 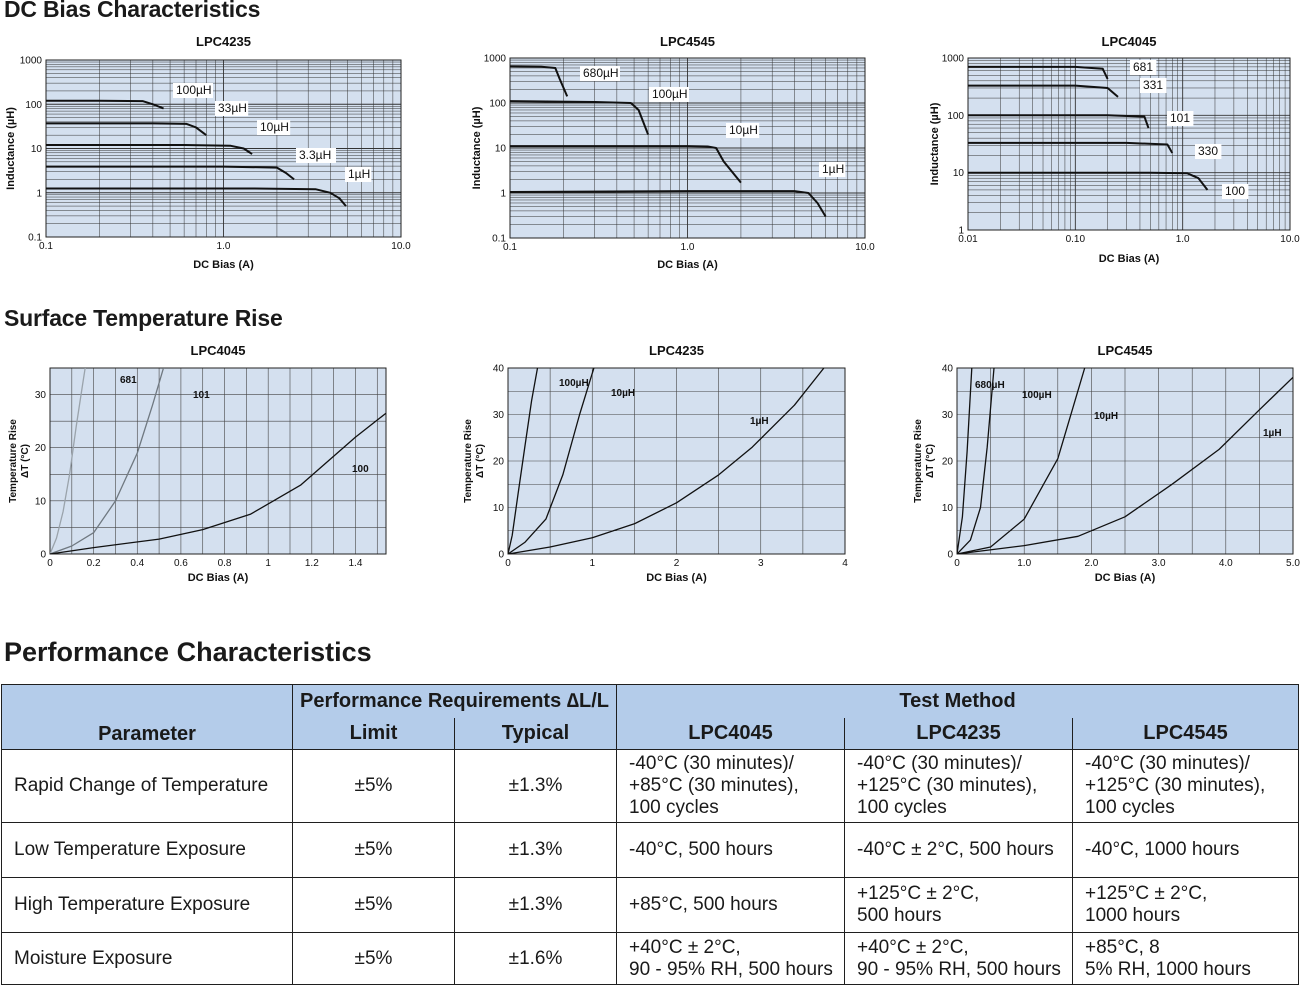 What do you see at coordinates (959, 734) in the screenshot?
I see `header-lpc4235: LPC4235` at bounding box center [959, 734].